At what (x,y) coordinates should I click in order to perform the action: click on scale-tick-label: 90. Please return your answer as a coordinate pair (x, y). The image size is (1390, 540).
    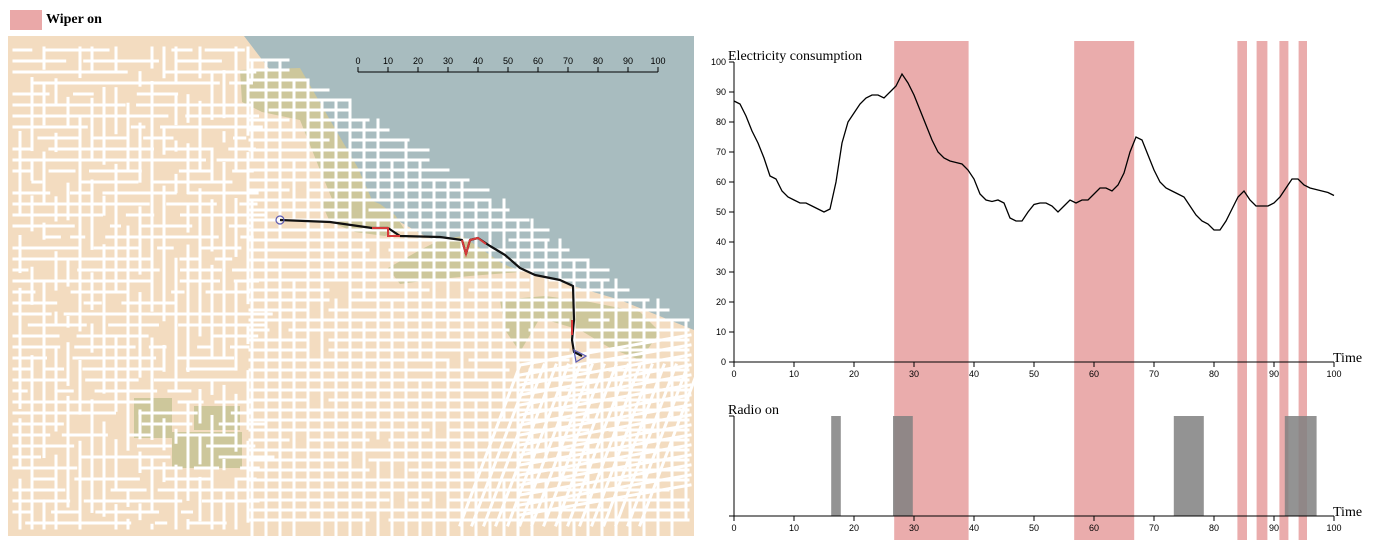
    Looking at the image, I should click on (628, 61).